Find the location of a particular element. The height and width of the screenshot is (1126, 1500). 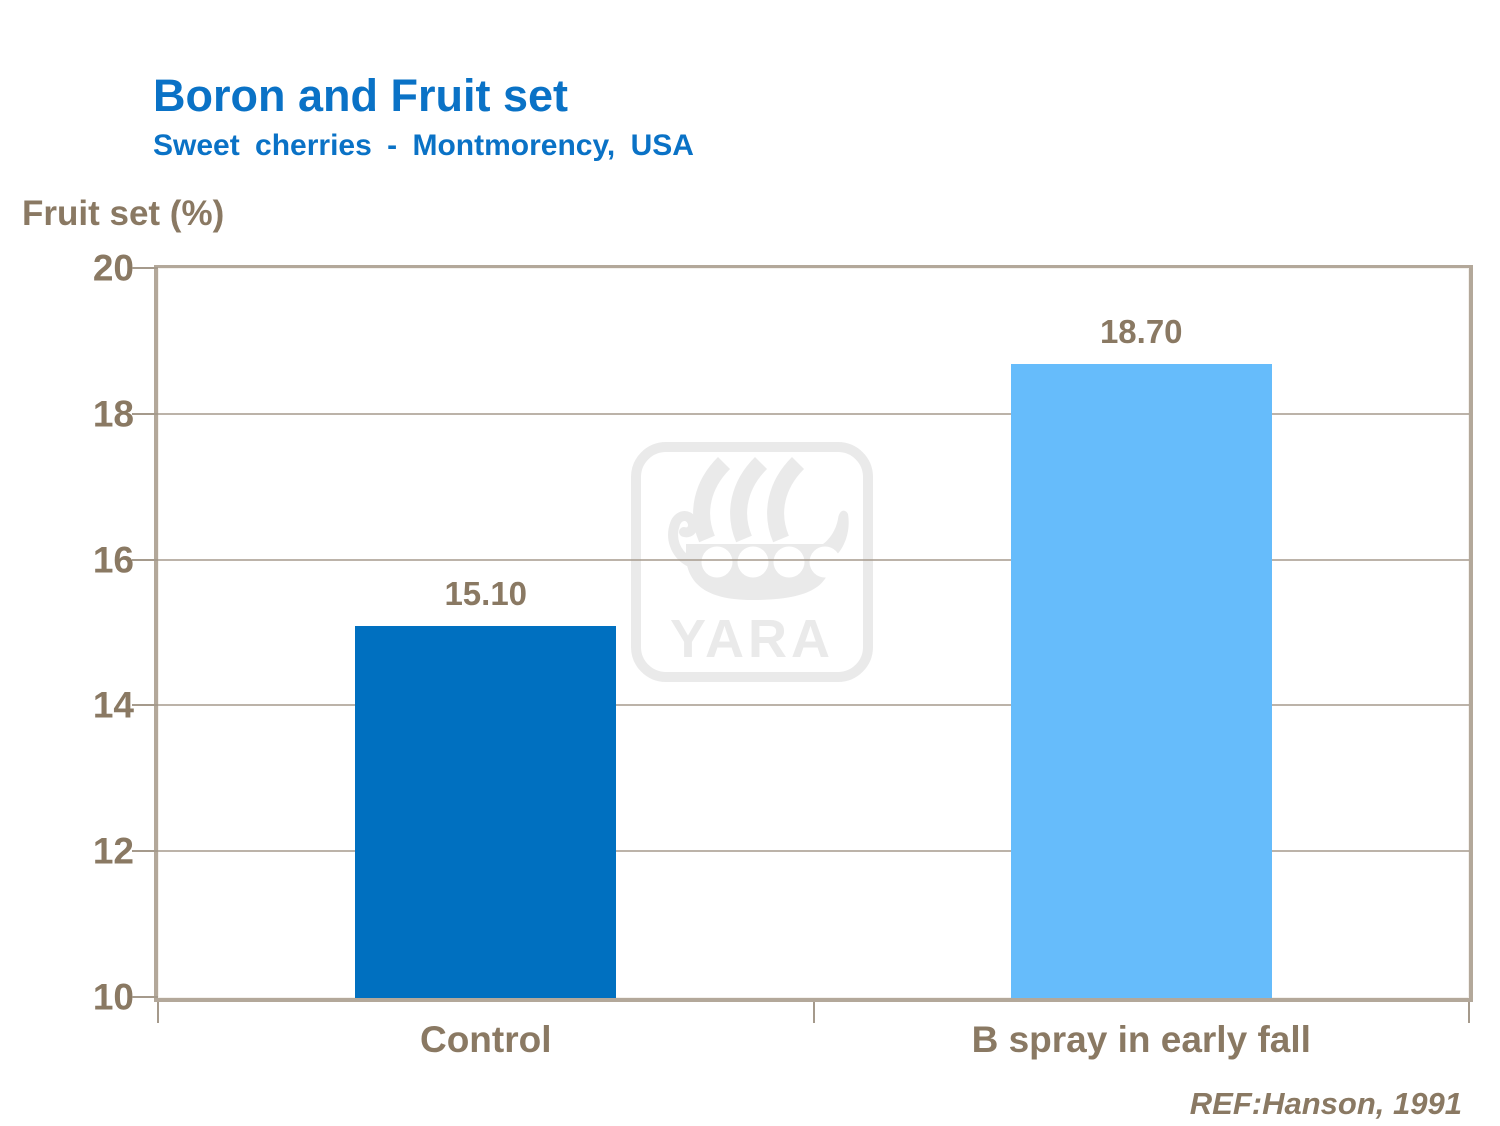

yara-logo-watermark: YARA is located at coordinates (752, 562).